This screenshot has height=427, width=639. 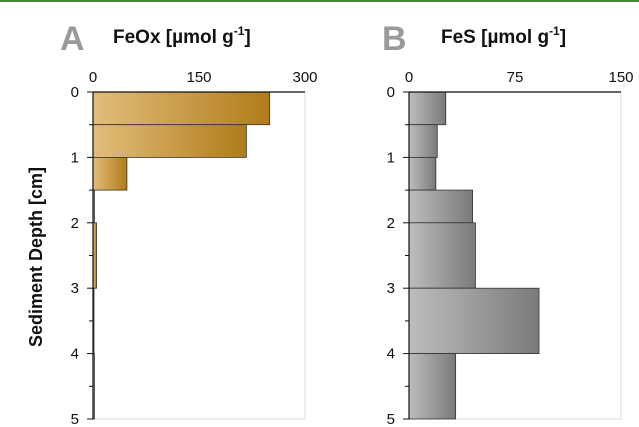 What do you see at coordinates (82, 255) in the screenshot?
I see `panel-a-y-ticks: 0 1 2 3 4 5` at bounding box center [82, 255].